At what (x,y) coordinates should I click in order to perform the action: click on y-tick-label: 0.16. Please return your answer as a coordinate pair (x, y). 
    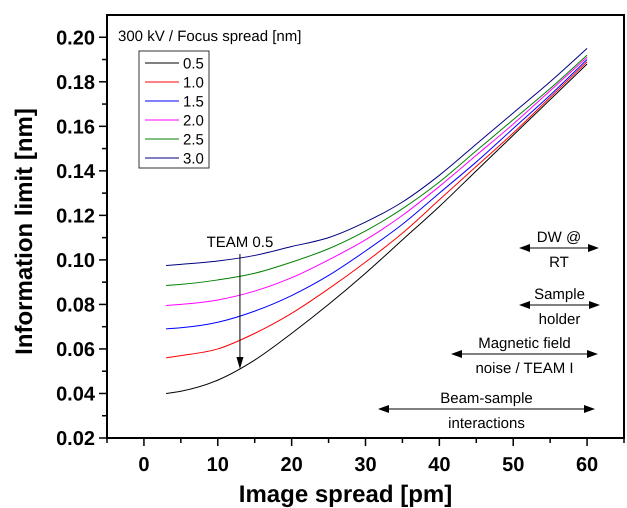
    Looking at the image, I should click on (75, 127).